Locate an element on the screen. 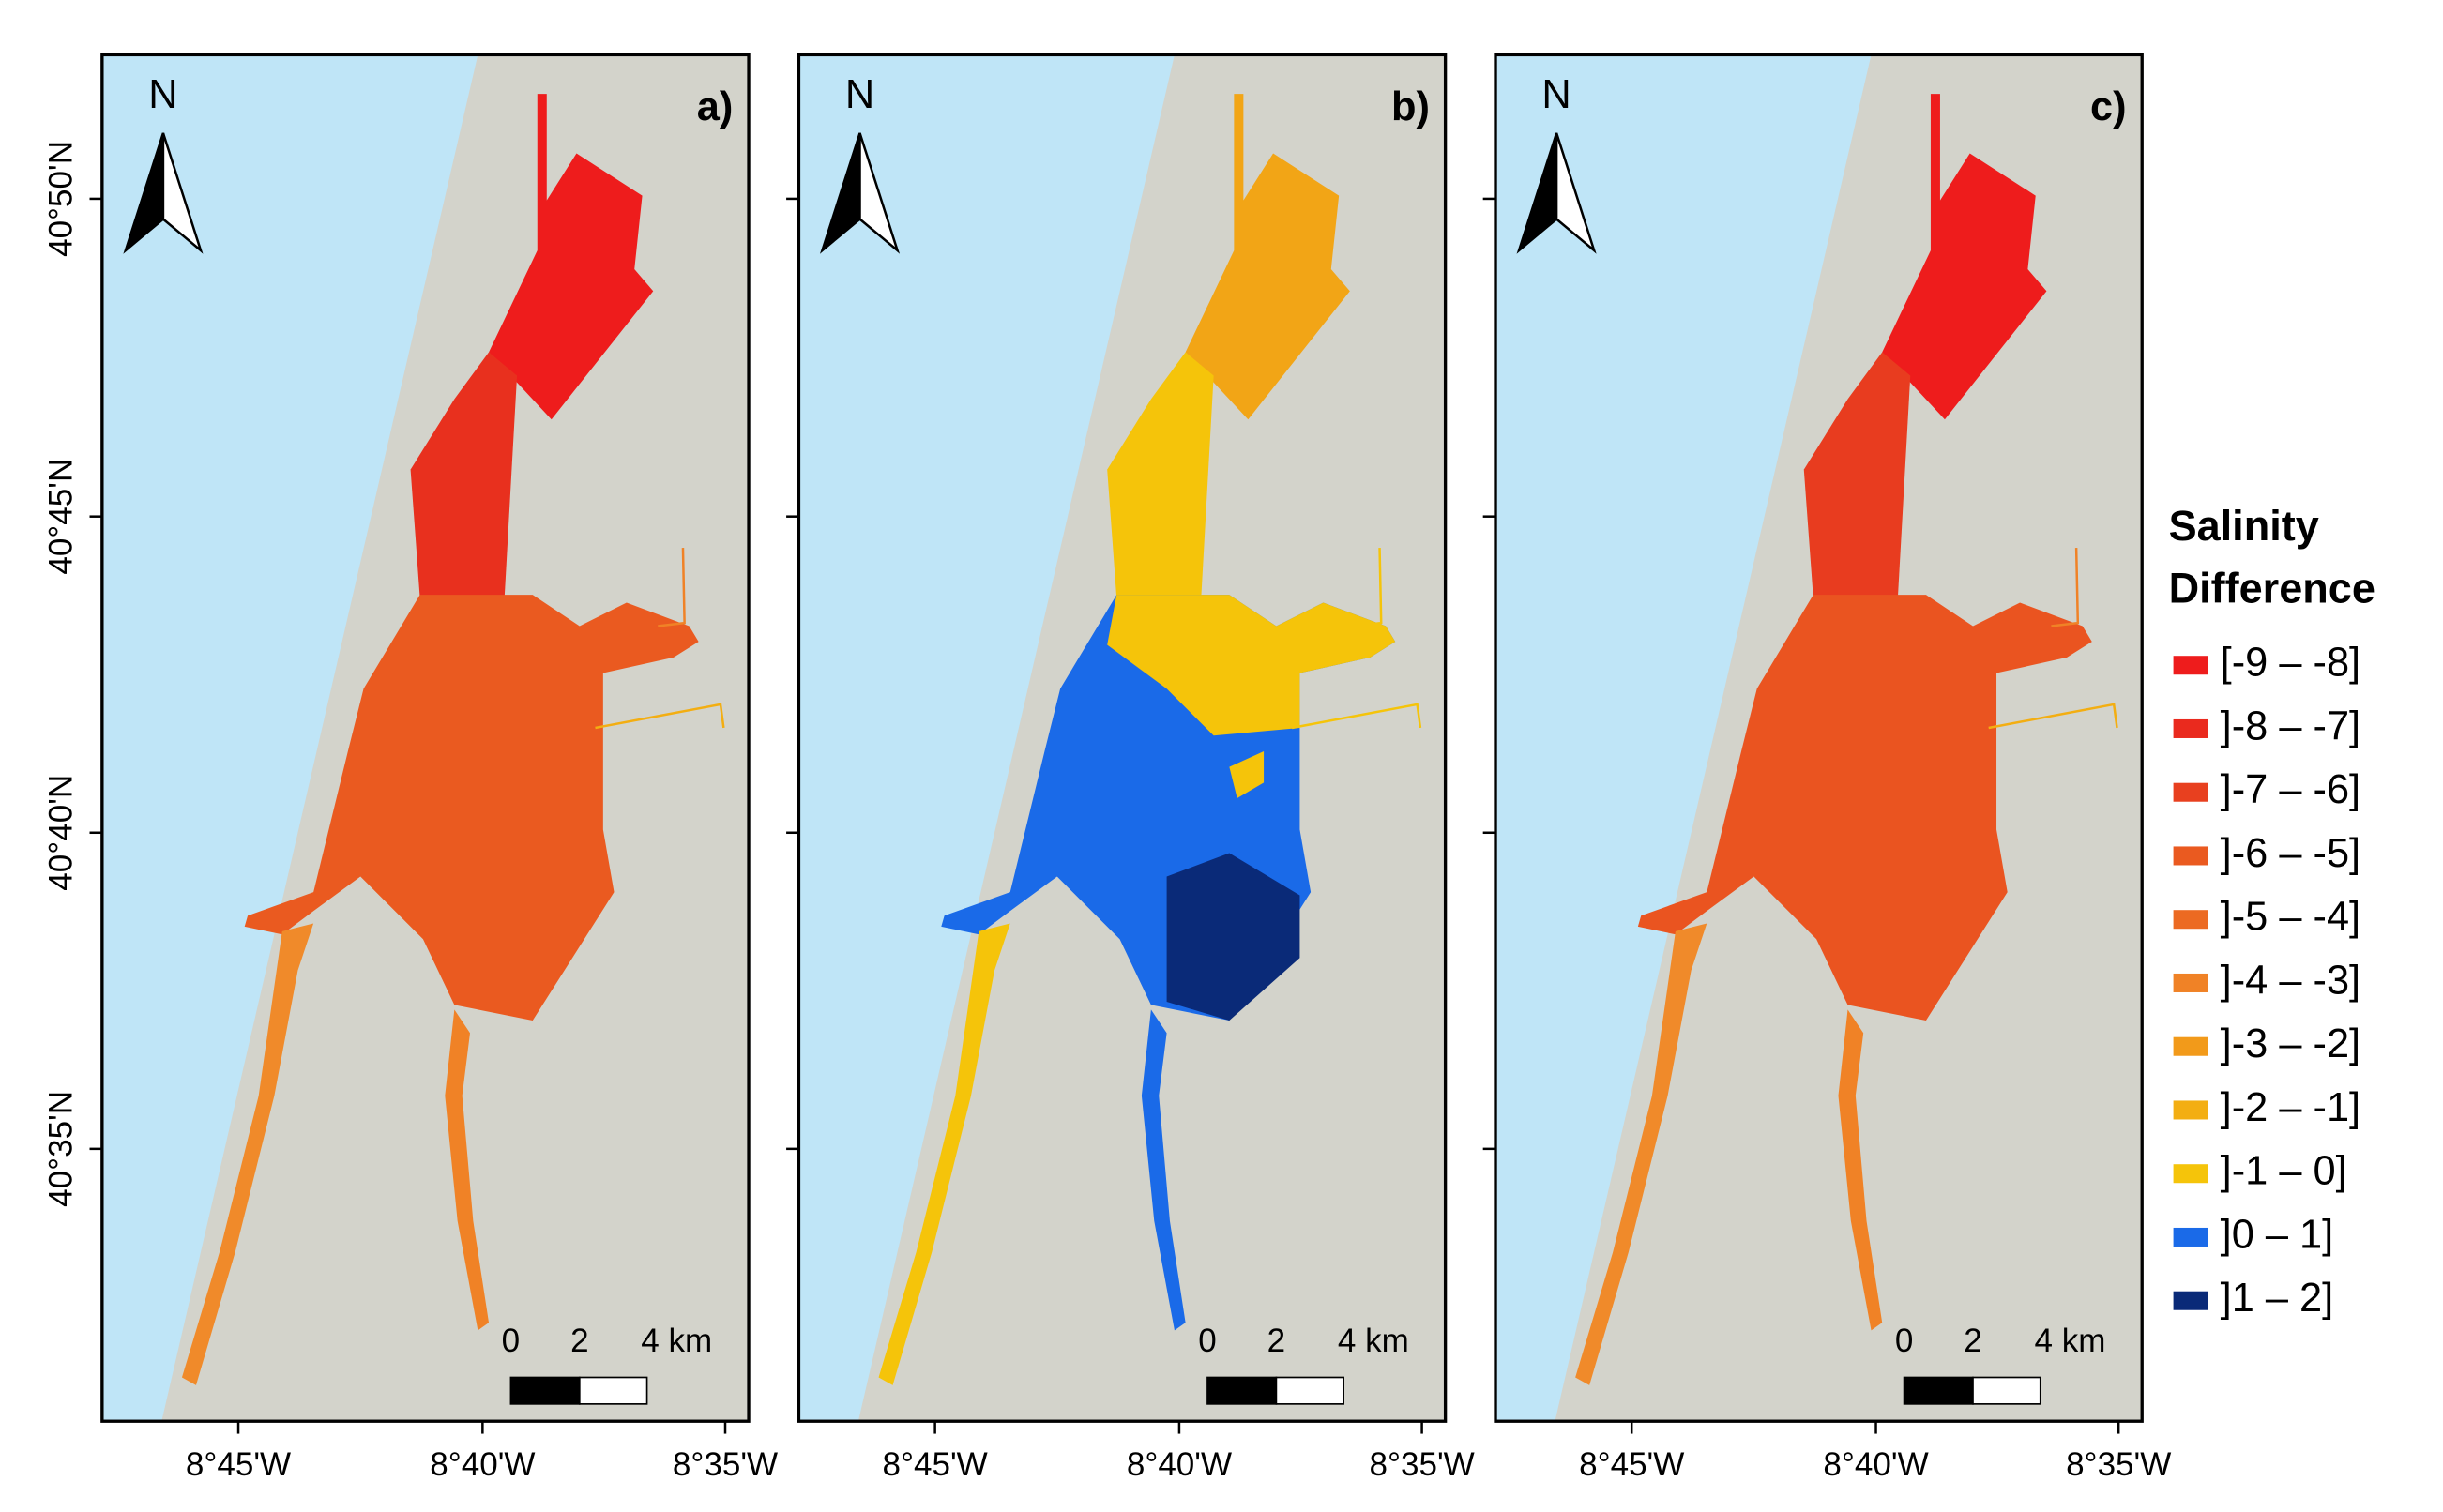  legend-title: Salinity is located at coordinates (2244, 526).